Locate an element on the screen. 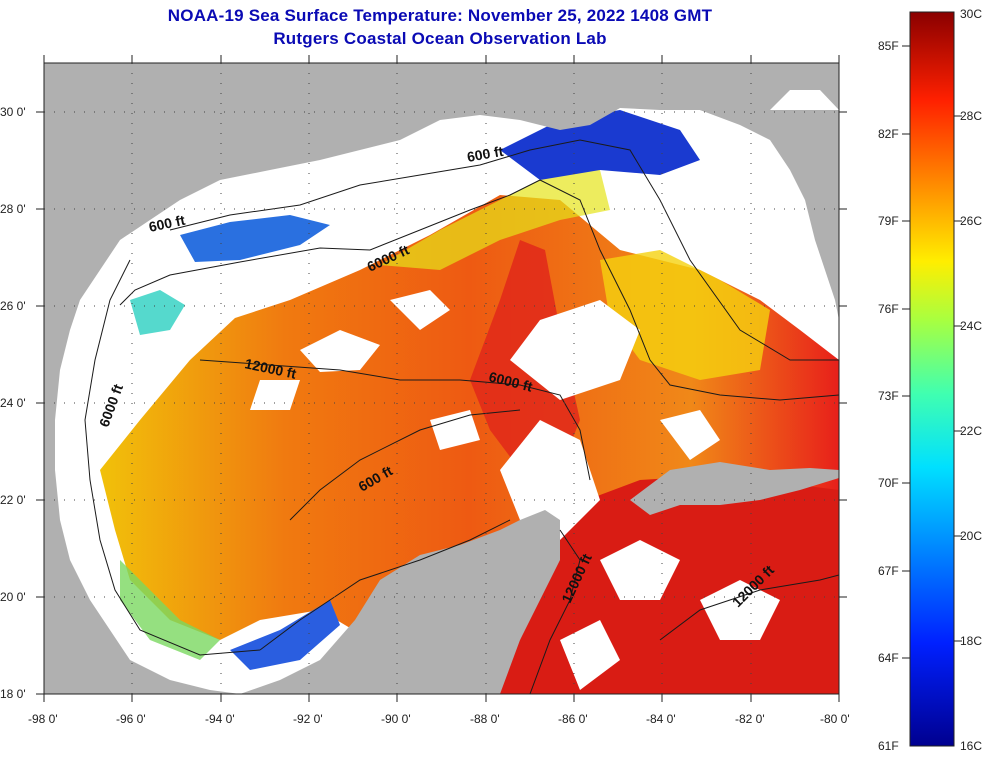 This screenshot has width=992, height=761. title-line-2: Rutgers Coastal Ocean Observation Lab is located at coordinates (440, 38).